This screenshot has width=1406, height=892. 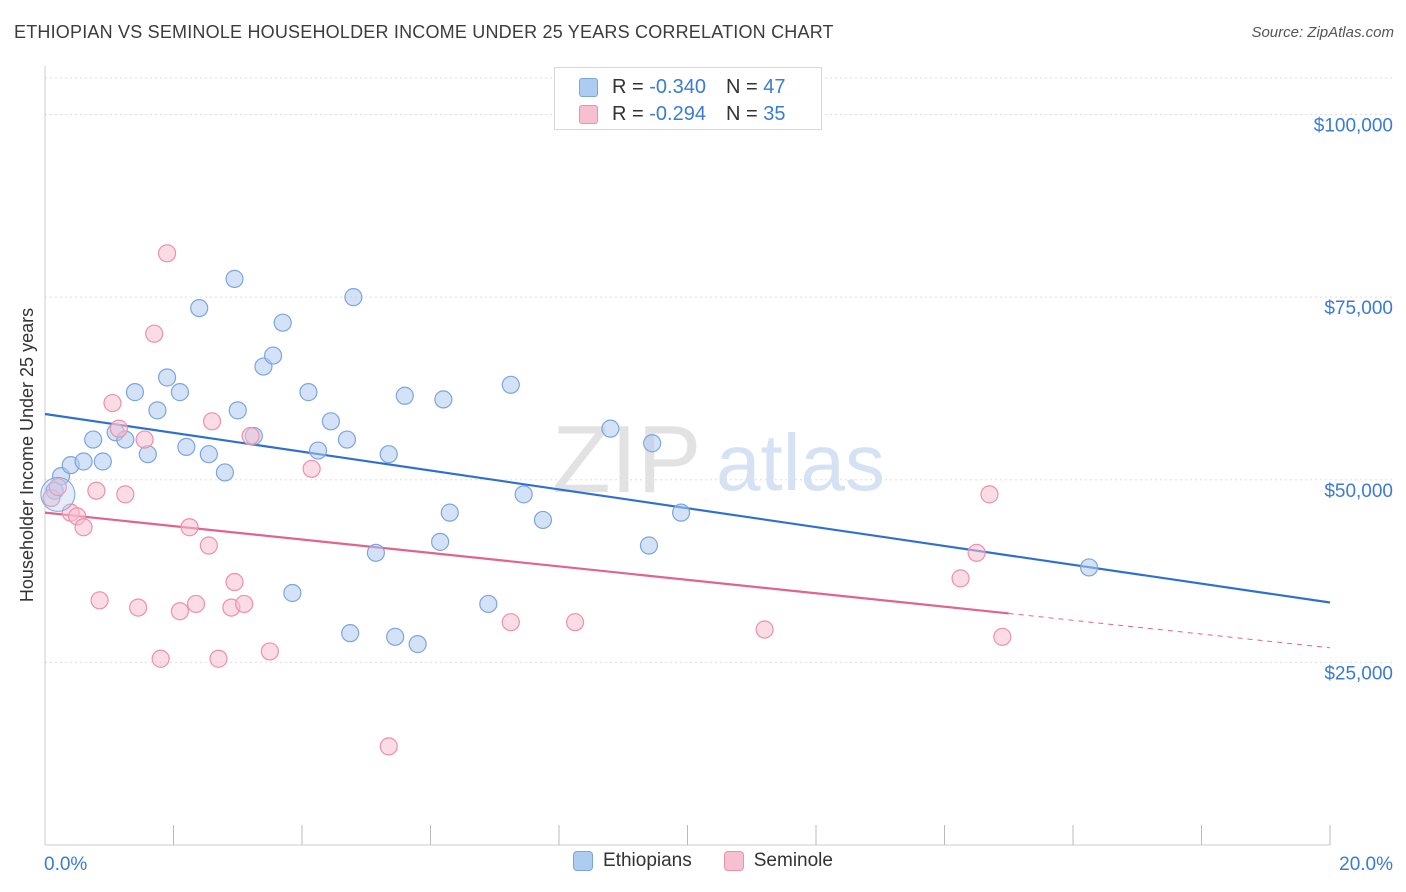 I want to click on seminole-trend-extension, so click(x=1169, y=630).